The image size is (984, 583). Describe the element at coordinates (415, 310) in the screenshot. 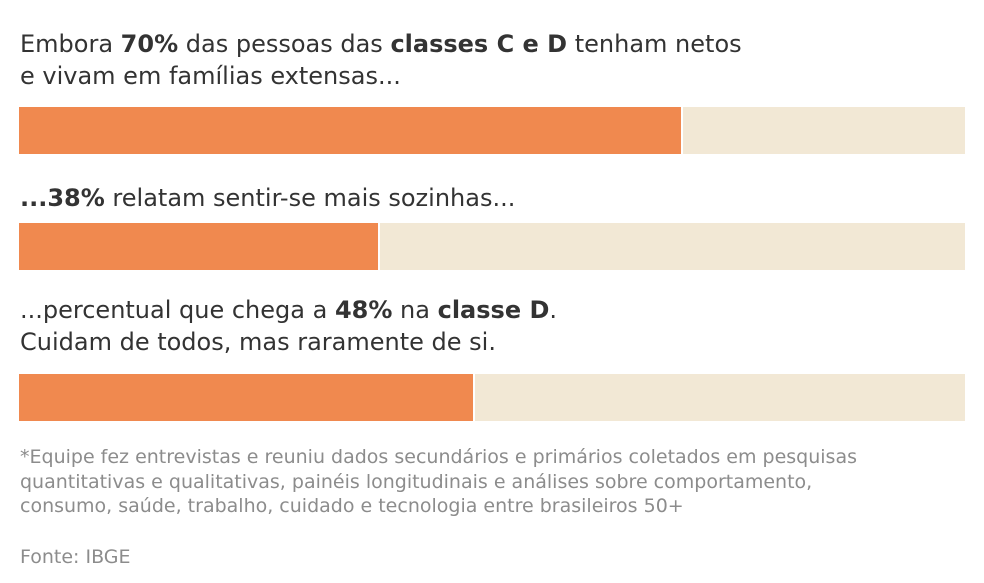

I see `bar-3-label-seg: na` at that location.